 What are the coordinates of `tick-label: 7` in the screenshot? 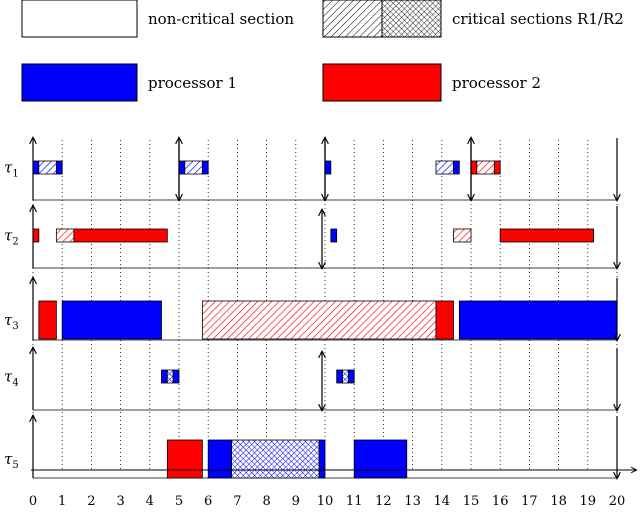 It's located at (237, 501).